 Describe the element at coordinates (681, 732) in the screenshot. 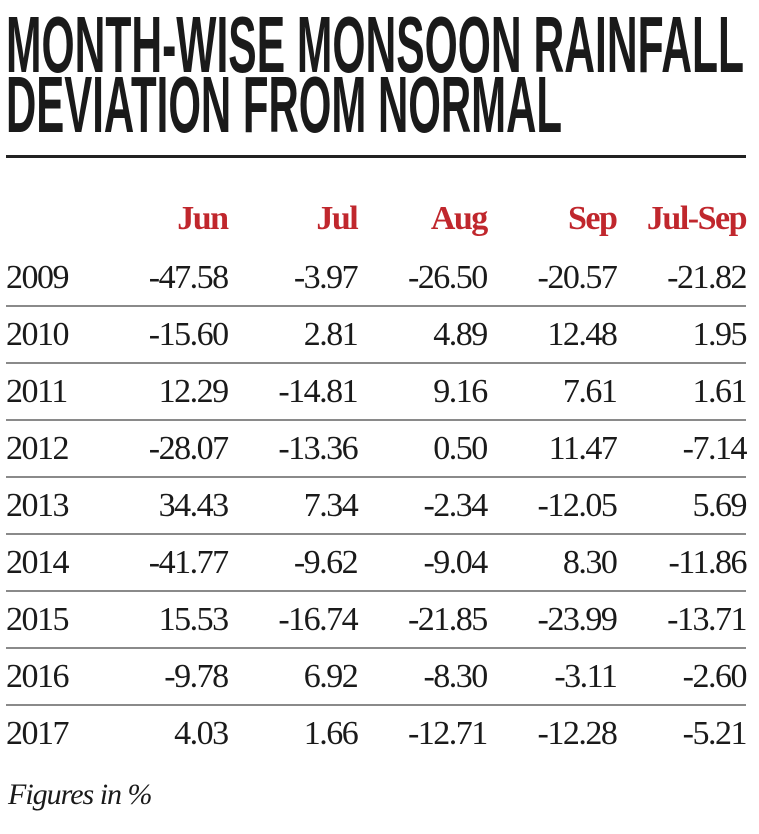

I see `value-cell: -5.21` at that location.